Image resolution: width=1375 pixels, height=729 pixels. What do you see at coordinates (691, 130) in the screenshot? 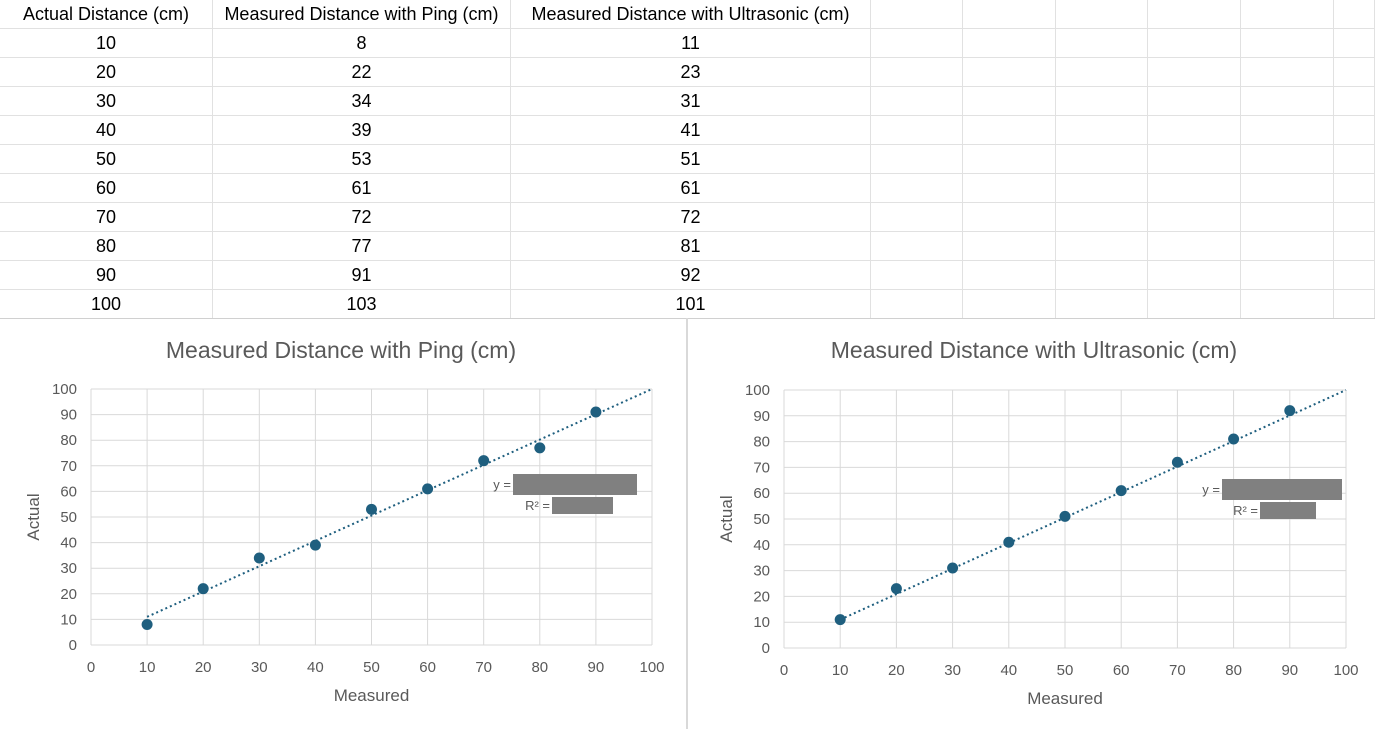
I see `table-cell: 41` at bounding box center [691, 130].